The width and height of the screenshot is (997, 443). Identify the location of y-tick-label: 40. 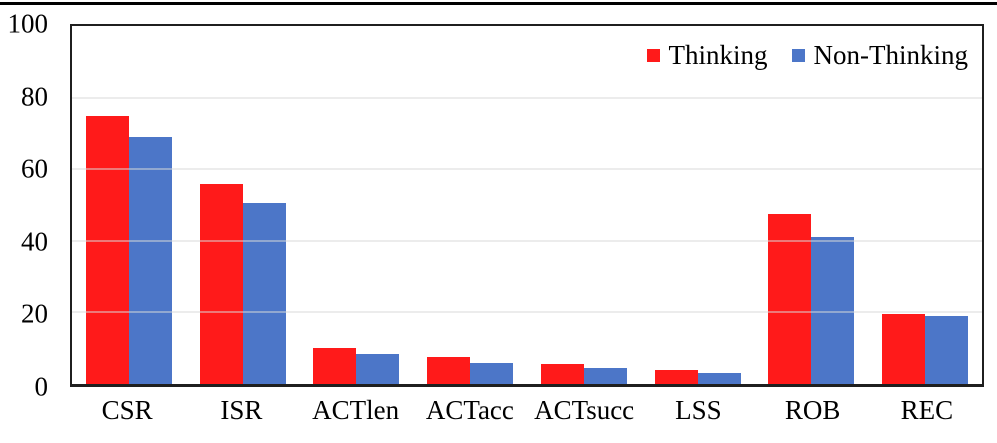
(34, 241).